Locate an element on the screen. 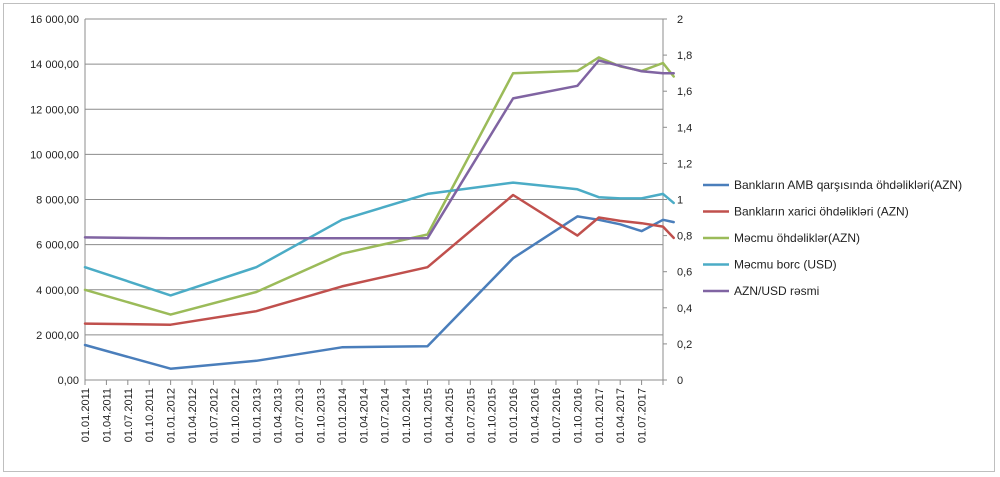 Image resolution: width=1000 pixels, height=477 pixels. y-left-tick-label: 2 000,00 is located at coordinates (57, 336).